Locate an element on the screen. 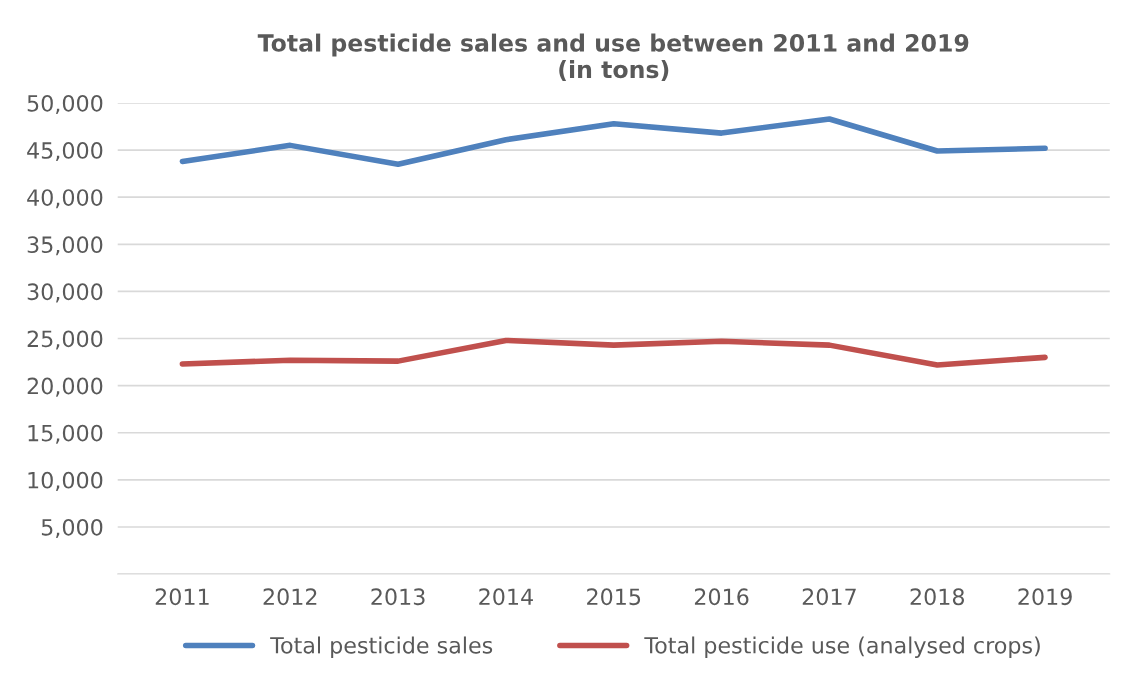  x-tick-label: 2012 is located at coordinates (290, 597).